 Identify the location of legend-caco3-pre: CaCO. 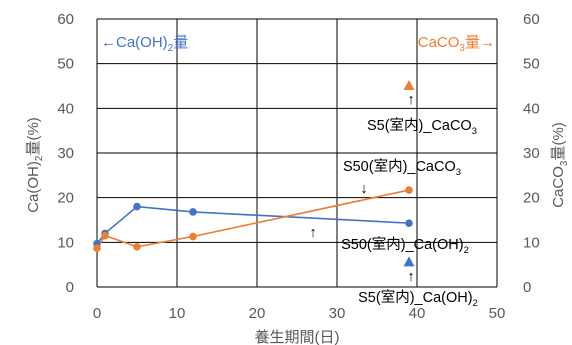
(439, 42).